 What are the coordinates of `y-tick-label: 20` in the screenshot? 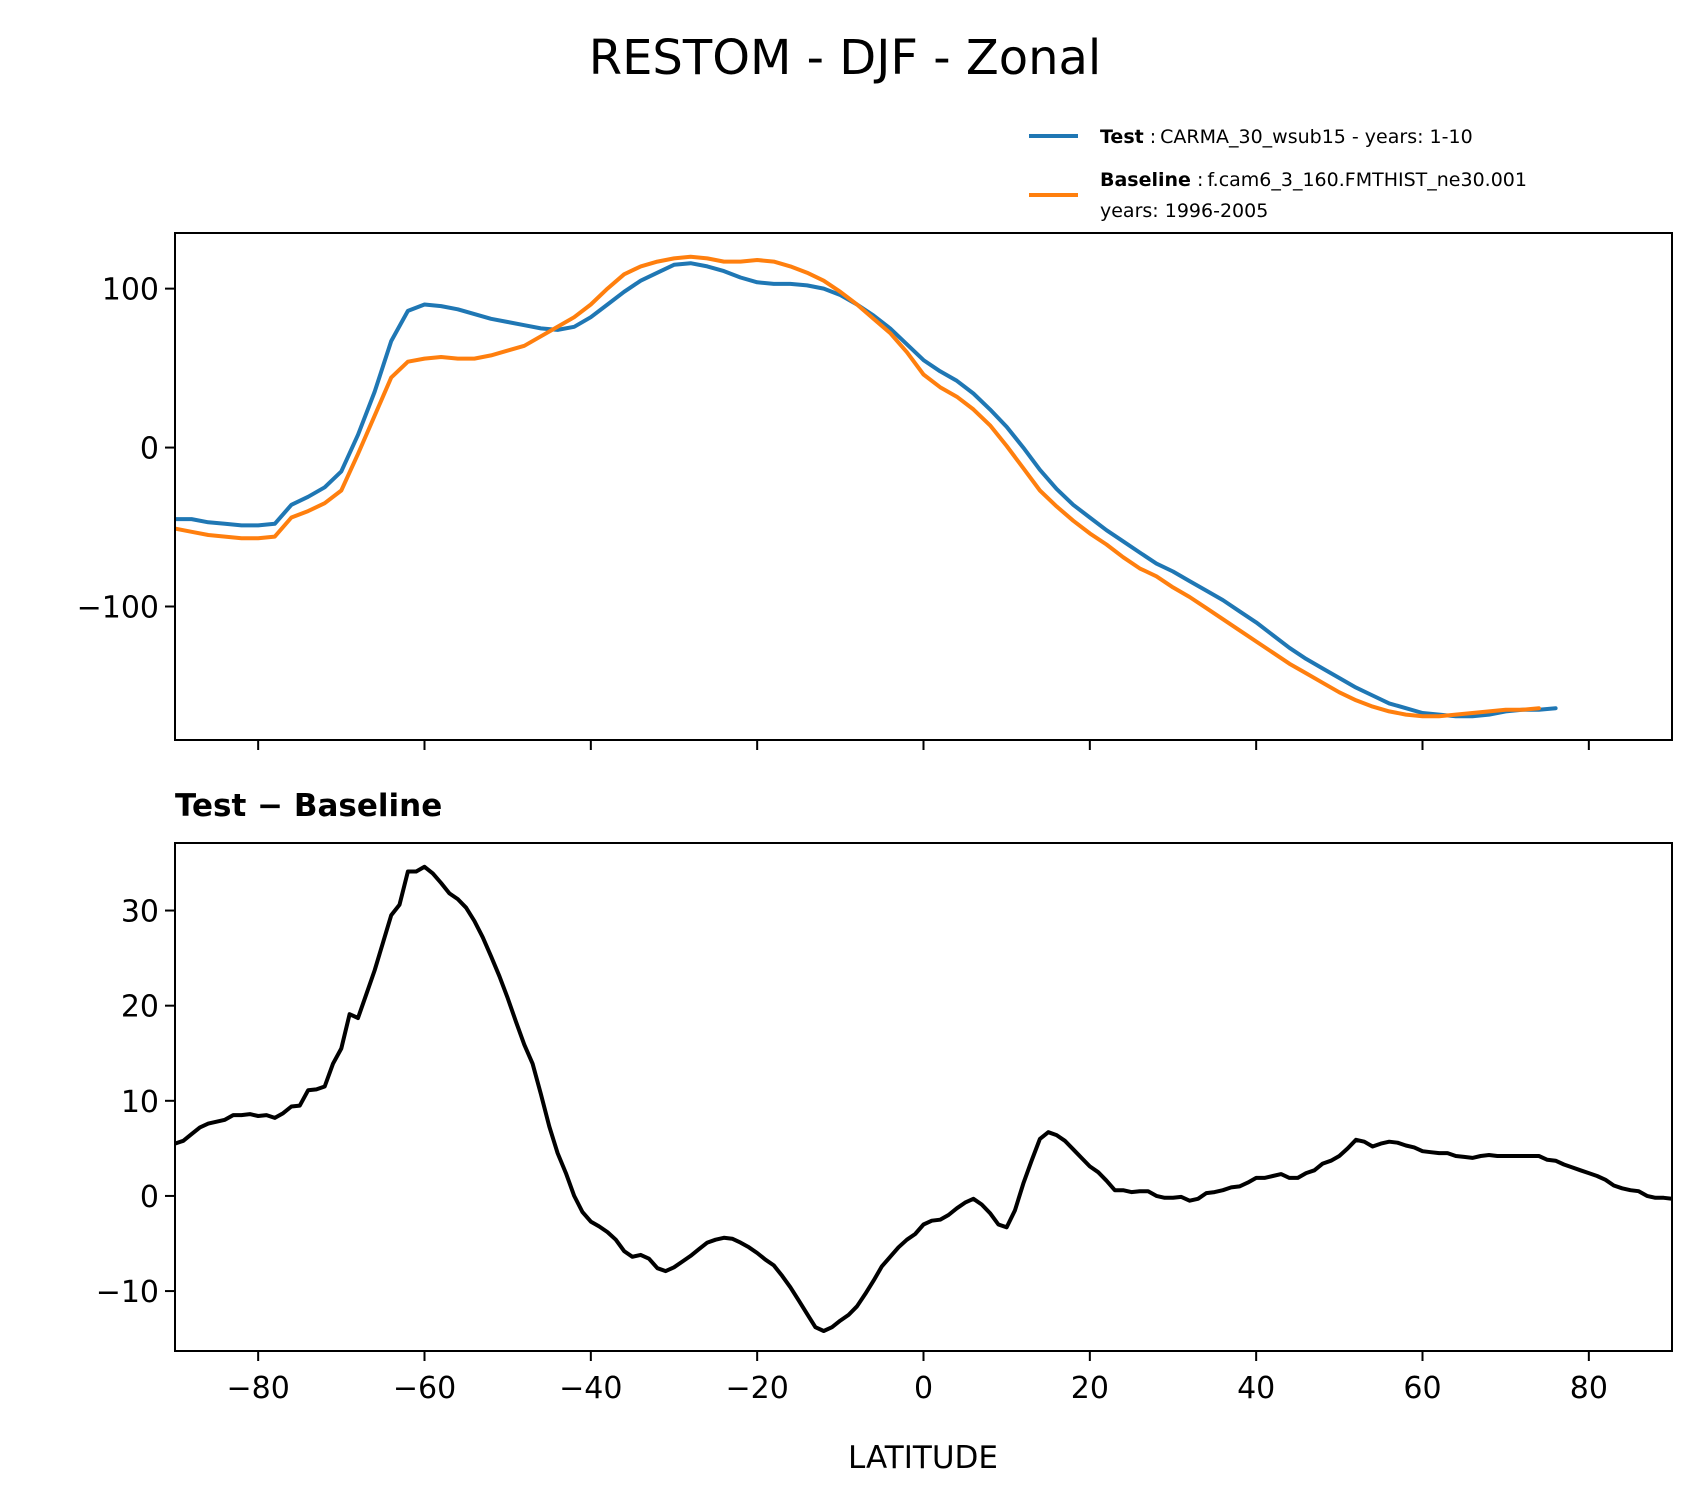 It's located at (140, 1007).